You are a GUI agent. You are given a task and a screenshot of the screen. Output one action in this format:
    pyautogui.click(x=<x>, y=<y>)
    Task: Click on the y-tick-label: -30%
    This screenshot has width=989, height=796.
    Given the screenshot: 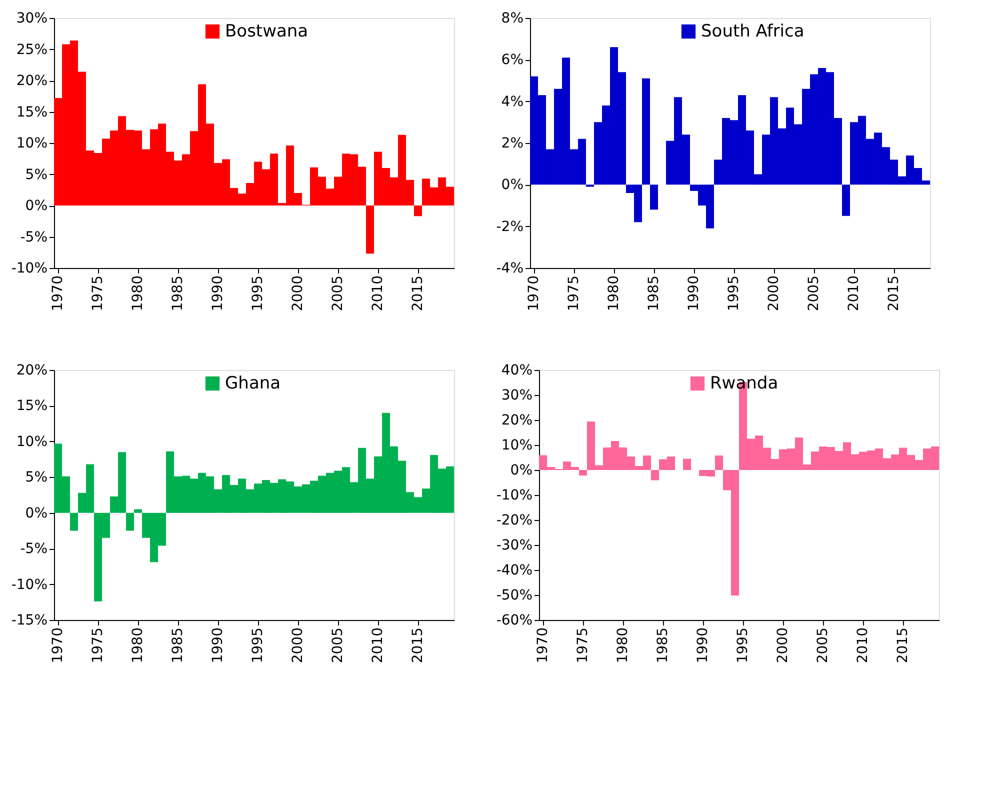 What is the action you would take?
    pyautogui.click(x=514, y=546)
    